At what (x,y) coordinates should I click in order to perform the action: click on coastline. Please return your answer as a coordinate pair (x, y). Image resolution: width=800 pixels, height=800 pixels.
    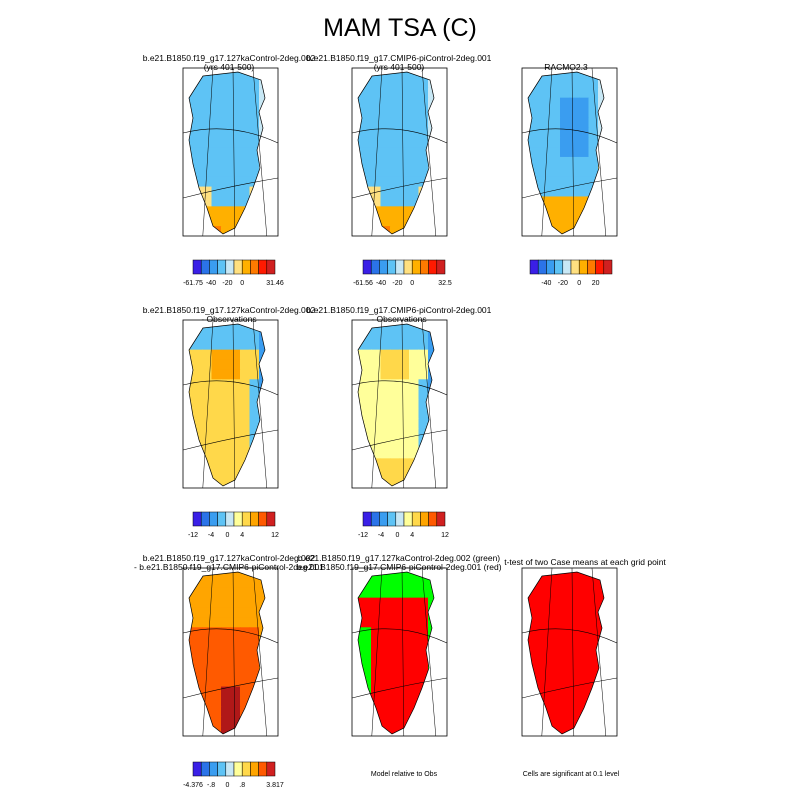
    Looking at the image, I should click on (396, 153).